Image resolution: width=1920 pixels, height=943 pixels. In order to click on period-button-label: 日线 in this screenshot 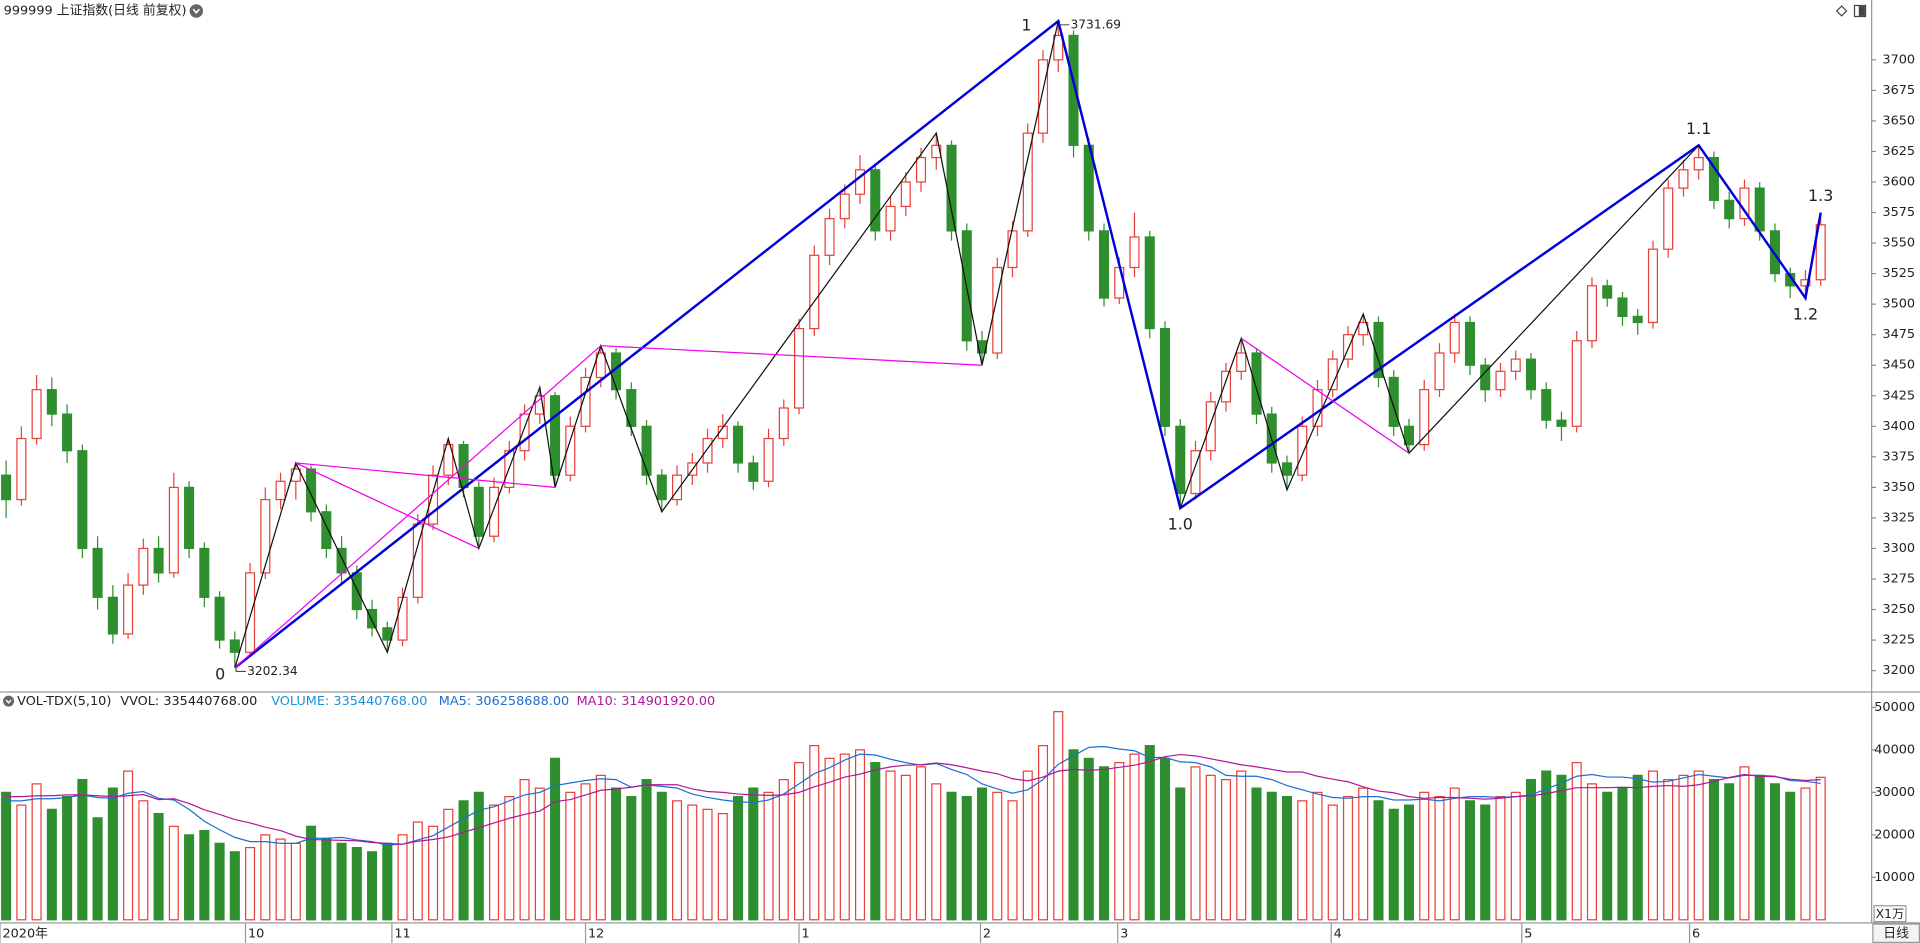, I will do `click(1896, 933)`.